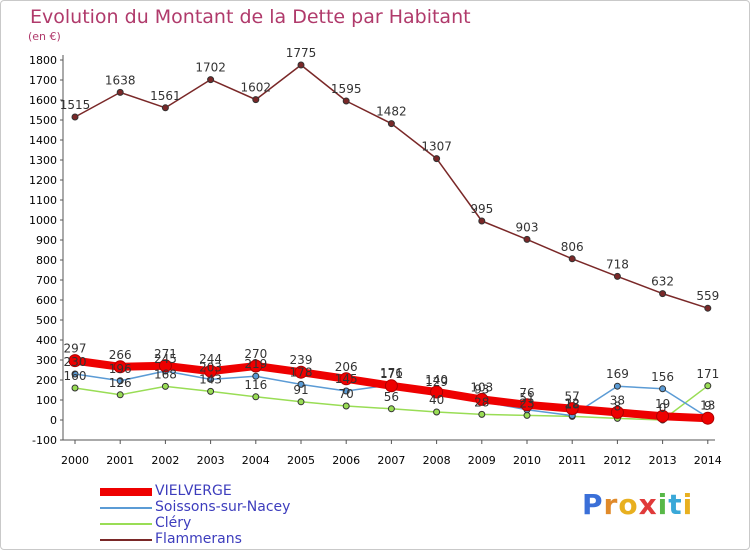  What do you see at coordinates (662, 282) in the screenshot?
I see `data-label-flammerans: 632` at bounding box center [662, 282].